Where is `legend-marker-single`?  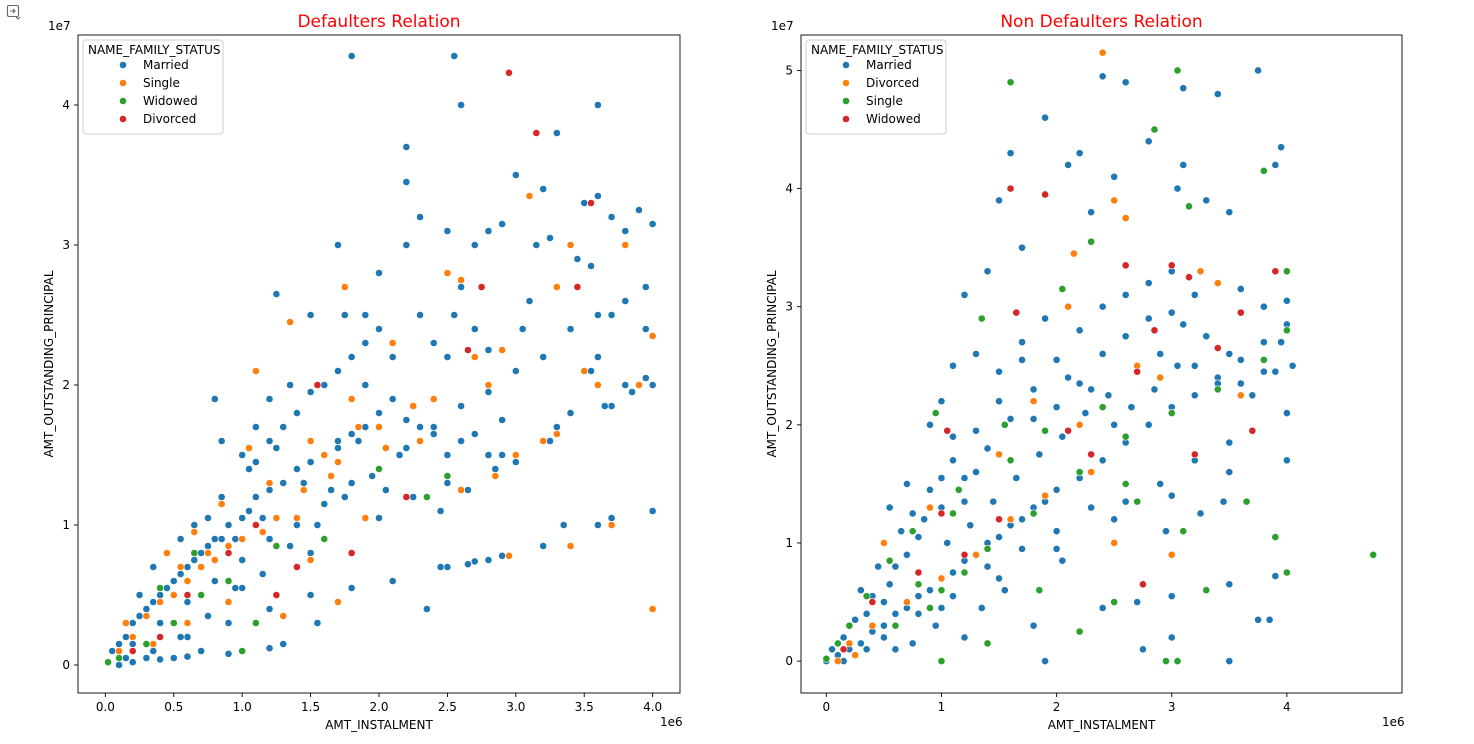
legend-marker-single is located at coordinates (846, 101).